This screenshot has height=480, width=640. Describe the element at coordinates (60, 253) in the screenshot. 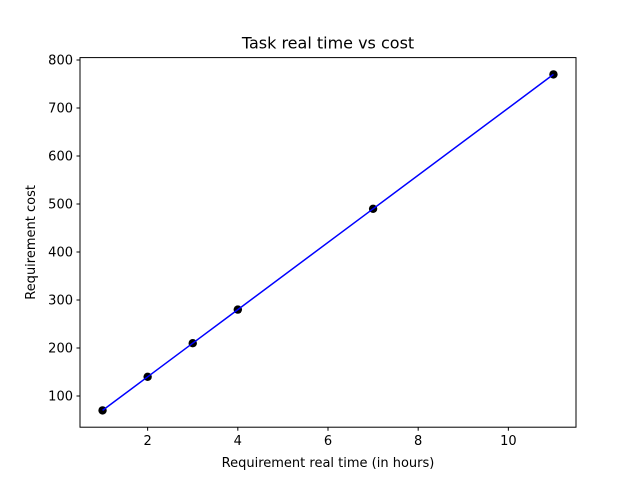

I see `y-tick-label: 400` at that location.